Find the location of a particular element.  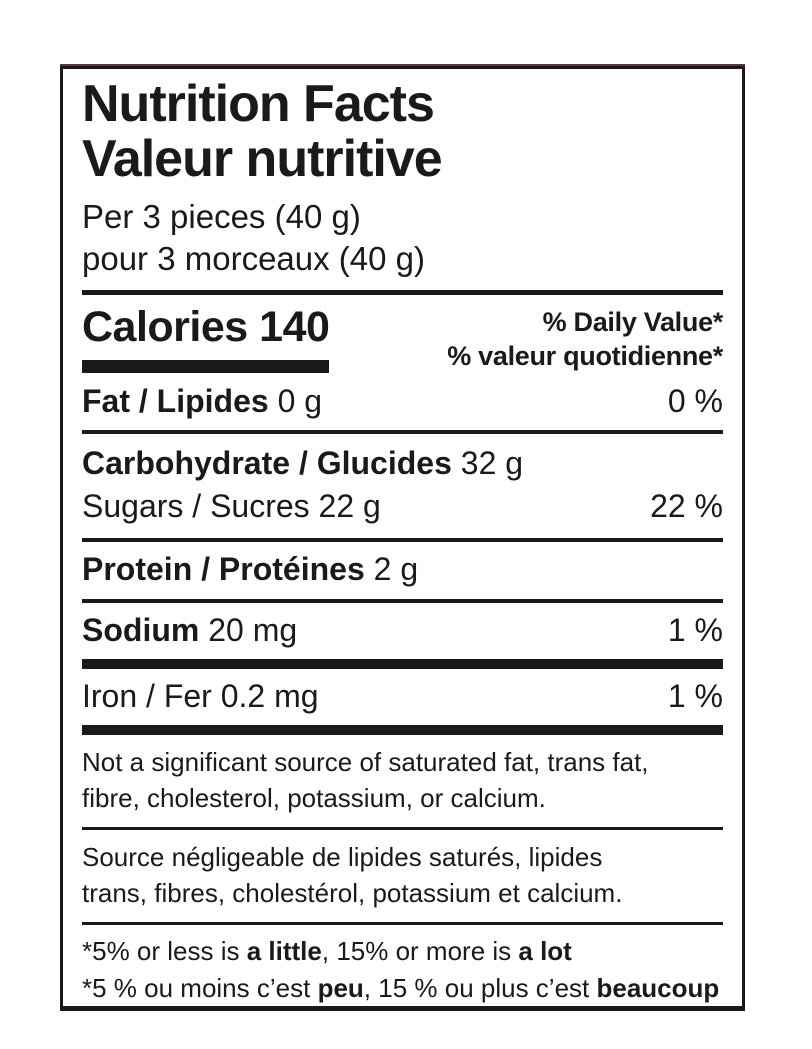

nutrient-row-sugars: Sugars / Sucres 22 g 22 % is located at coordinates (402, 506).